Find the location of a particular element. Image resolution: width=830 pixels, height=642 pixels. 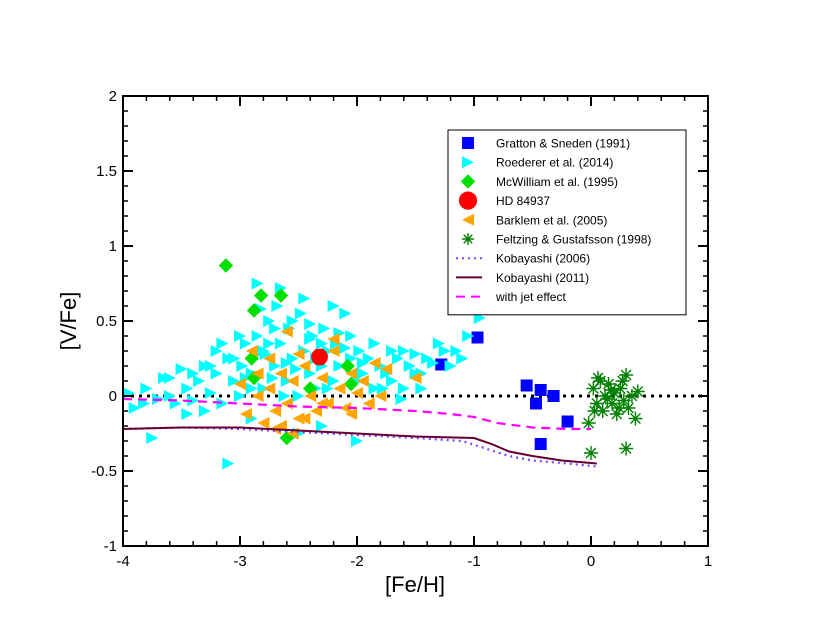

legend-entry: McWilliam et al. (1995) is located at coordinates (539, 181).